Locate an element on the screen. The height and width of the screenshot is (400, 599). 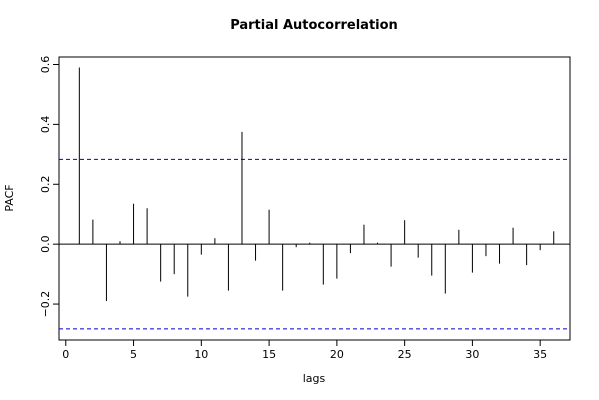
y-tick-label: −0.2 is located at coordinates (45, 304).